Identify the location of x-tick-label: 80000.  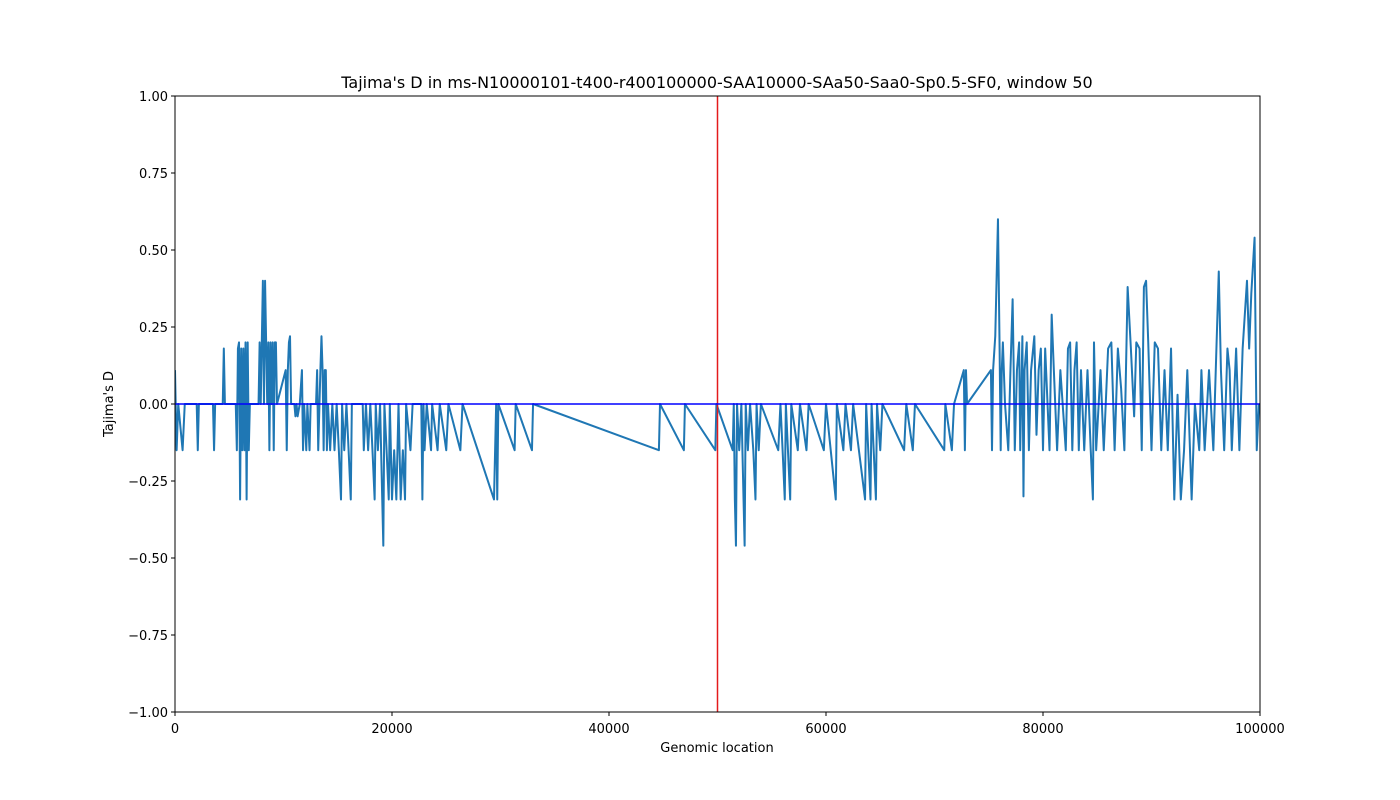
(1042, 729).